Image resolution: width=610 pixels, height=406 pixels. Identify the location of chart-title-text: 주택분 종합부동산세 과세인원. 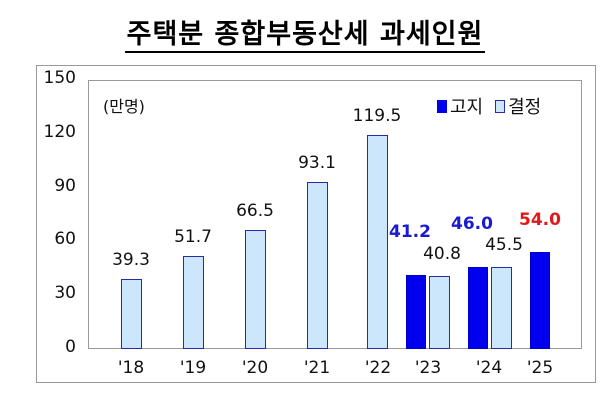
(305, 36).